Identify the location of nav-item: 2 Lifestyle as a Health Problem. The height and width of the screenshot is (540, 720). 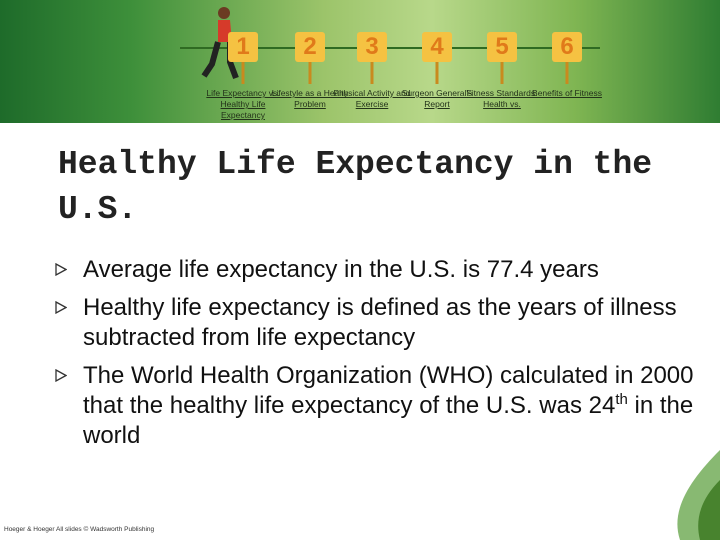
(310, 61).